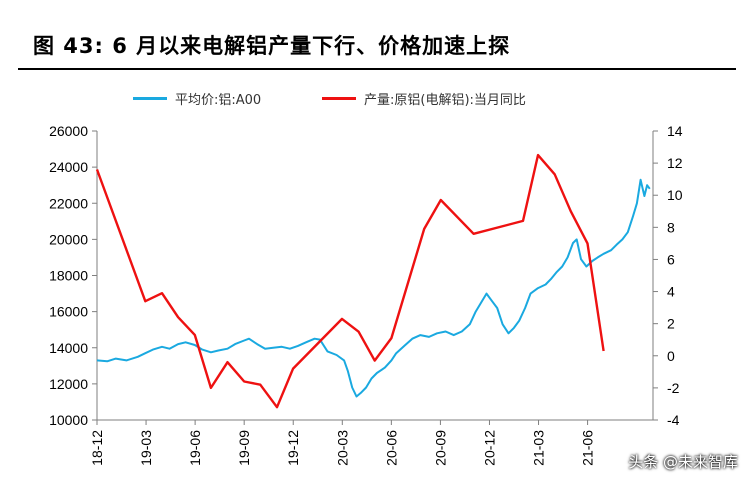 This screenshot has height=484, width=754. I want to click on y-left-tick-label: 12000, so click(68, 384).